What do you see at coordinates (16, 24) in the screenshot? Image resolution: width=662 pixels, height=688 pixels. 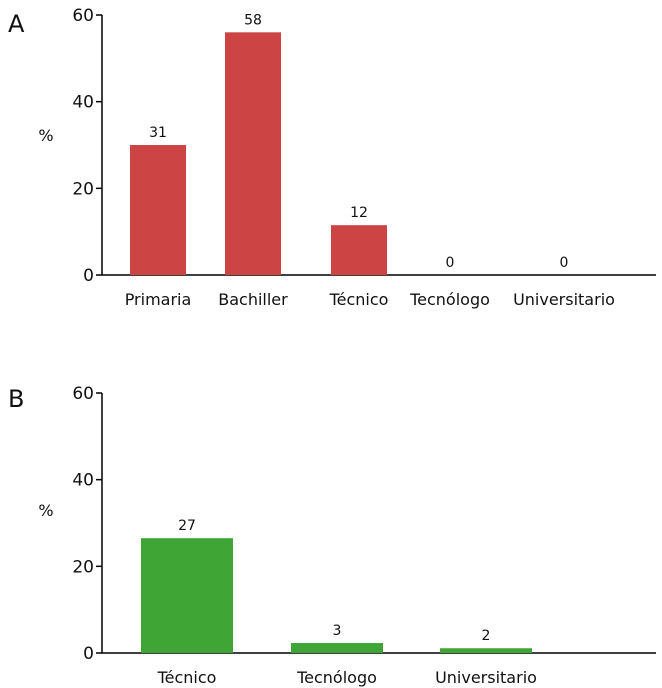 I see `panel-label-a: A` at bounding box center [16, 24].